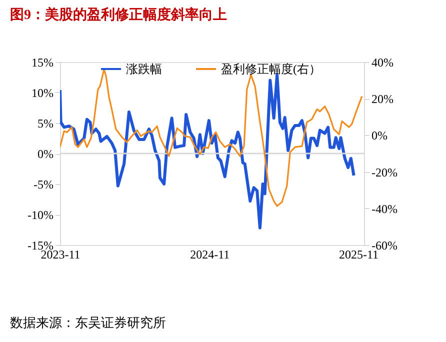  I want to click on y2-tick-label: -40%, so click(385, 209).